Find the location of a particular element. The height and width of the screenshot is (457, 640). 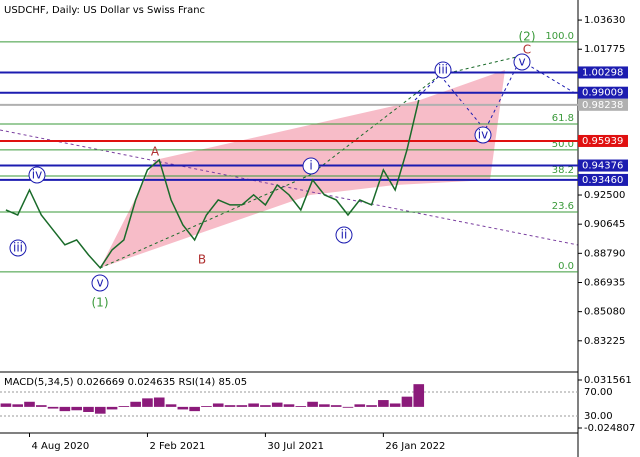

x-tick-label: 26 Jan 2022 is located at coordinates (415, 446).